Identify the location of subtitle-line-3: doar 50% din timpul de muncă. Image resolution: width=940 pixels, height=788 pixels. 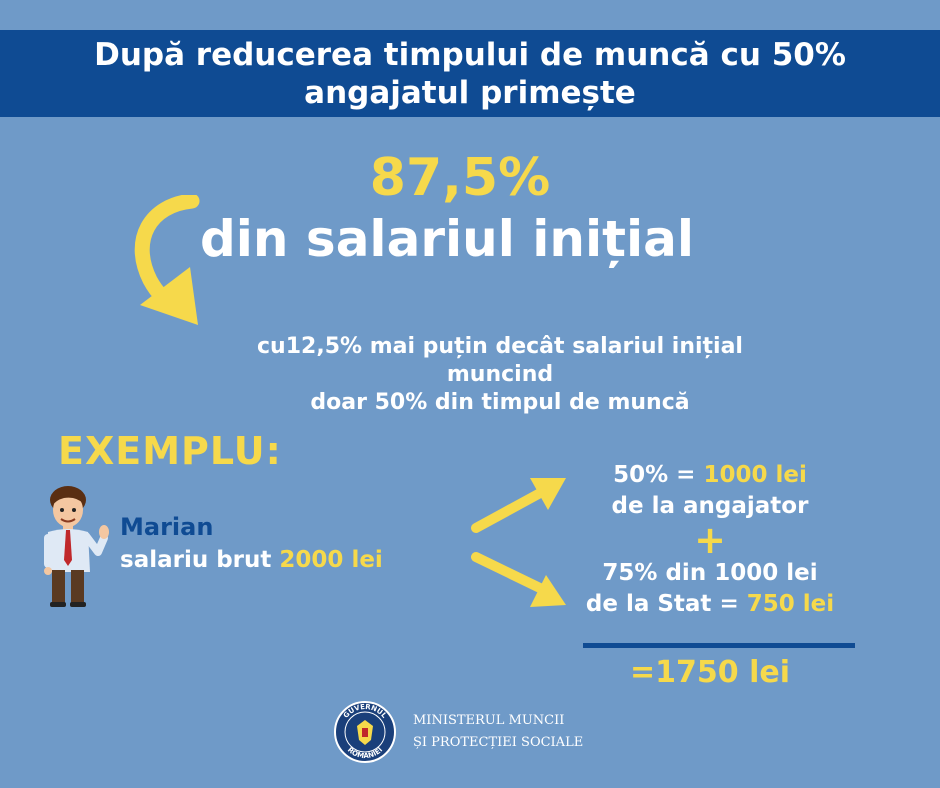
(500, 402).